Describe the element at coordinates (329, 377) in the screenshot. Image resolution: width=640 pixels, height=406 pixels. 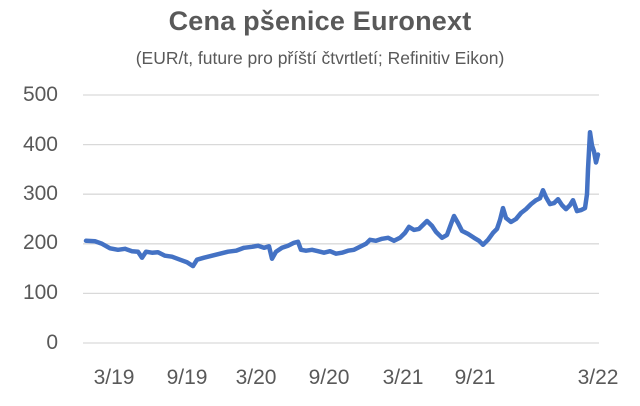
I see `x-tick-label: 9/20` at that location.